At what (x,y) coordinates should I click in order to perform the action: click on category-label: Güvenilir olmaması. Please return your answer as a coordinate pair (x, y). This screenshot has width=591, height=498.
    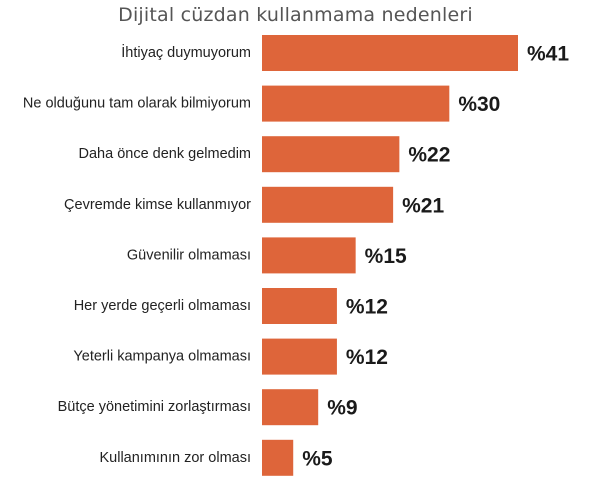
    Looking at the image, I should click on (189, 255).